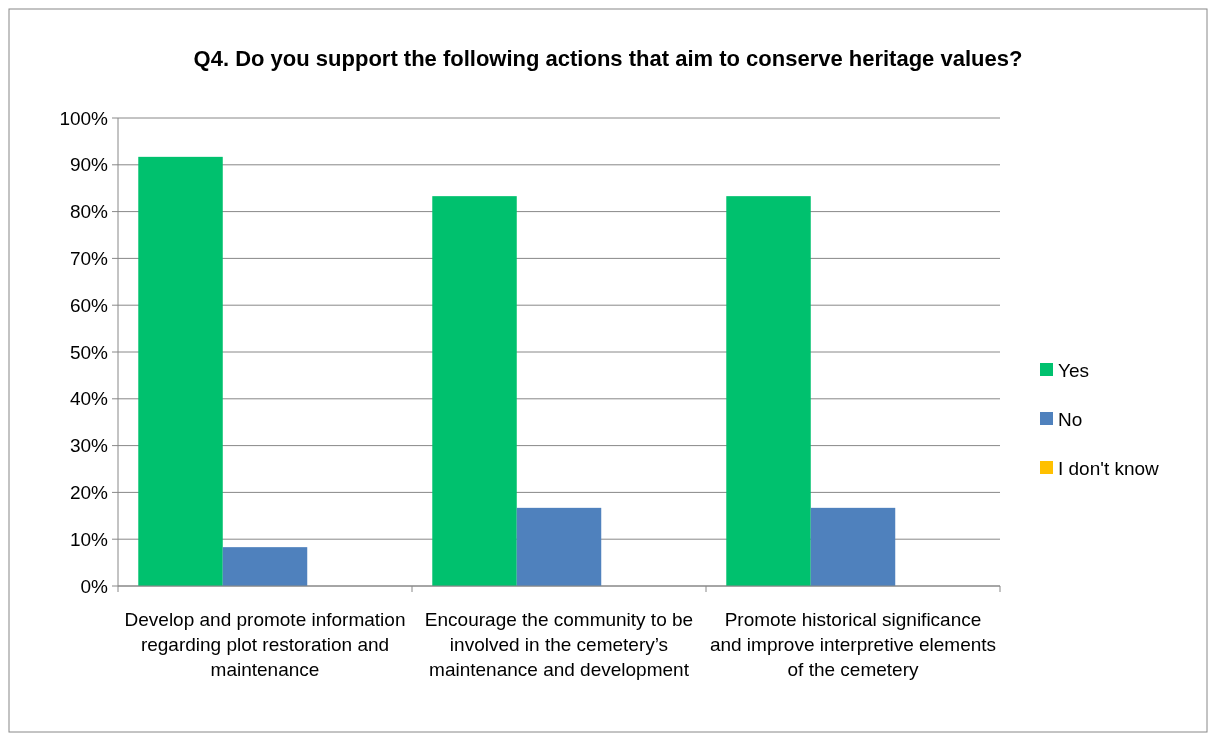  Describe the element at coordinates (853, 644) in the screenshot. I see `x-tick-label: Promote historical significance and improve interpretive elements of the cemetery` at that location.